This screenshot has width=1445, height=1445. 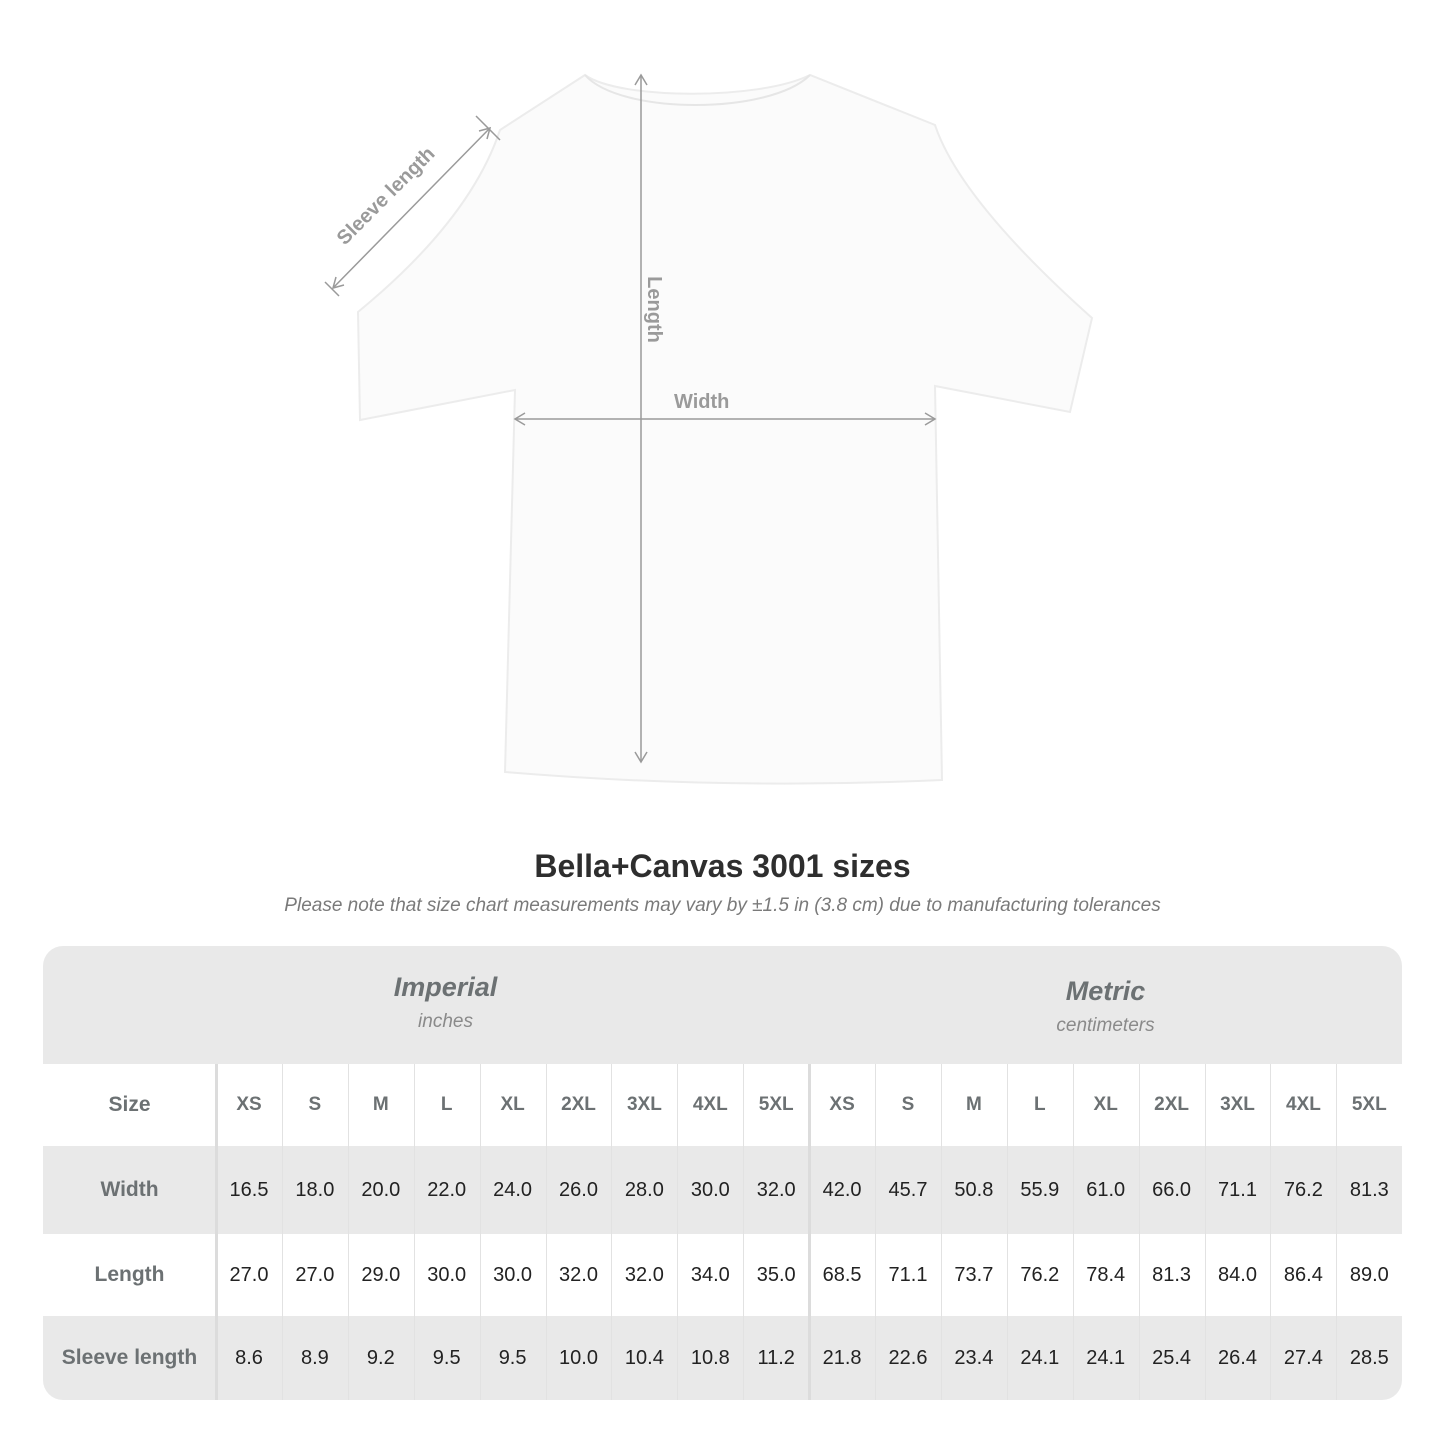 I want to click on table-cell-imperial: 10.4, so click(x=644, y=1357).